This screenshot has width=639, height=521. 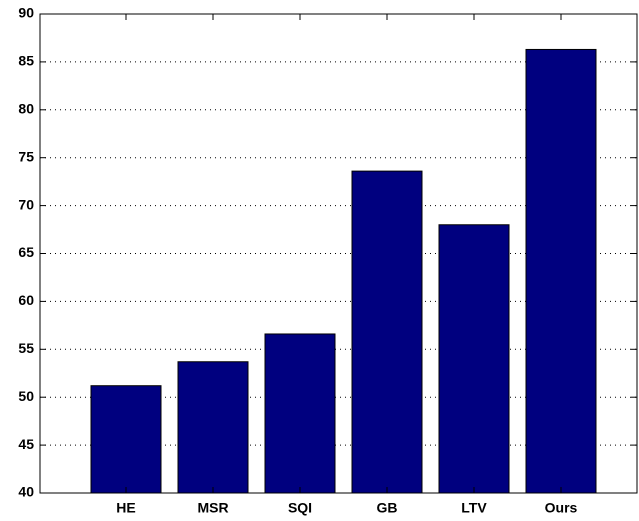 What do you see at coordinates (26, 156) in the screenshot?
I see `y-tick-label: 75` at bounding box center [26, 156].